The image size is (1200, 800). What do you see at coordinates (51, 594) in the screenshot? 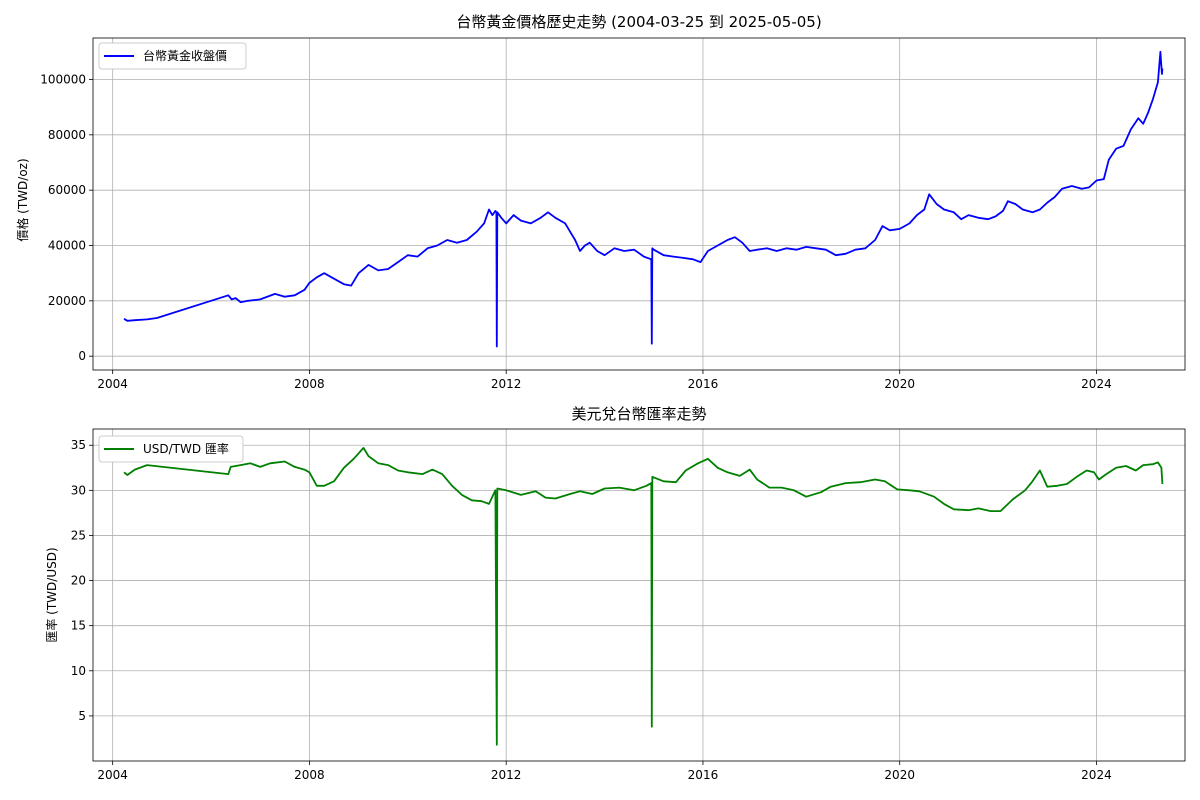
I see `y-axis-label: 匯率 (TWD/USD)` at bounding box center [51, 594].